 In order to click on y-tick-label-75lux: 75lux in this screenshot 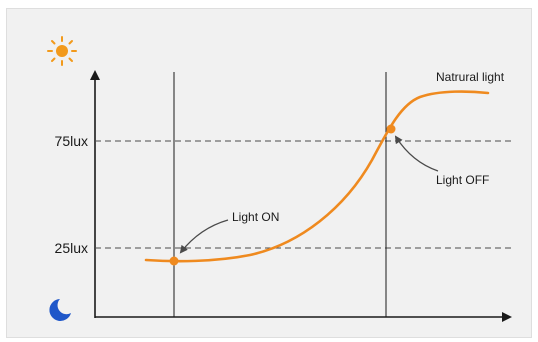, I will do `click(71, 141)`.